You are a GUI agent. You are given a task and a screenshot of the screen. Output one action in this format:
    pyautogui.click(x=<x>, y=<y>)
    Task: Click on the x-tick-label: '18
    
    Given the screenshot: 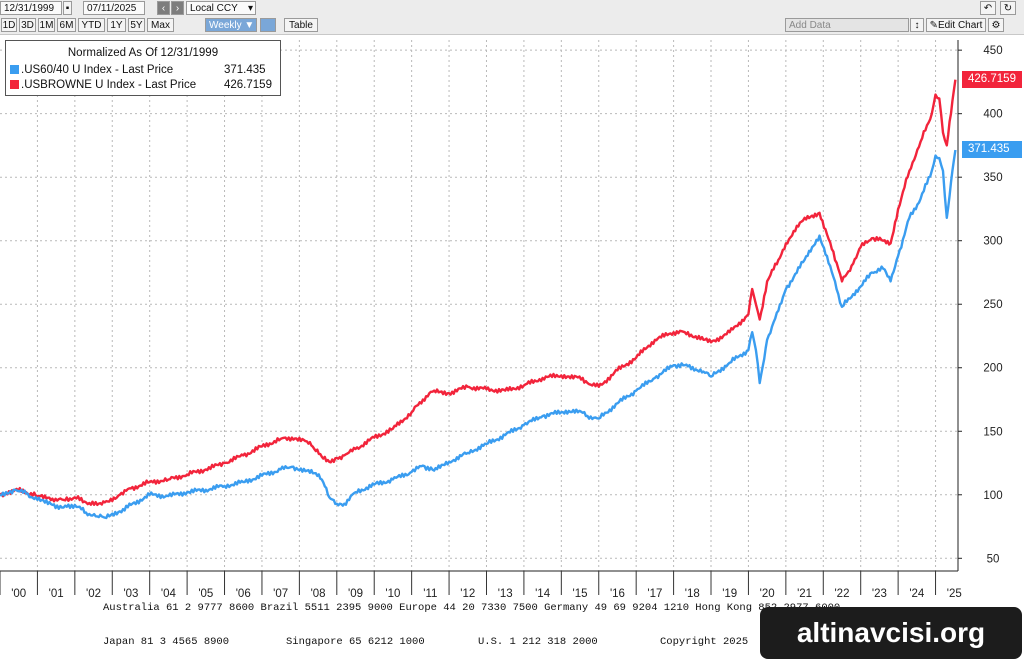 What is the action you would take?
    pyautogui.click(x=692, y=594)
    